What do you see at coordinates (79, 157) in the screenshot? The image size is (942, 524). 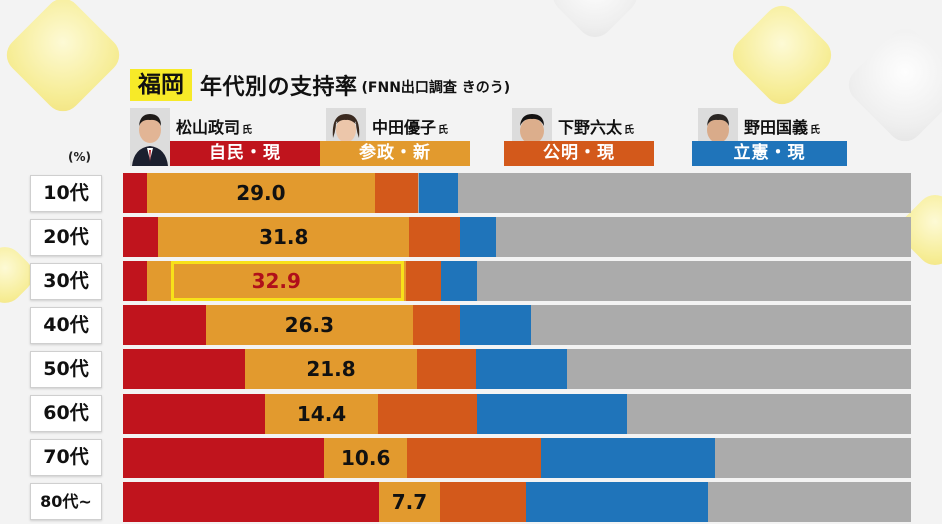 I see `unit-label: (%)` at bounding box center [79, 157].